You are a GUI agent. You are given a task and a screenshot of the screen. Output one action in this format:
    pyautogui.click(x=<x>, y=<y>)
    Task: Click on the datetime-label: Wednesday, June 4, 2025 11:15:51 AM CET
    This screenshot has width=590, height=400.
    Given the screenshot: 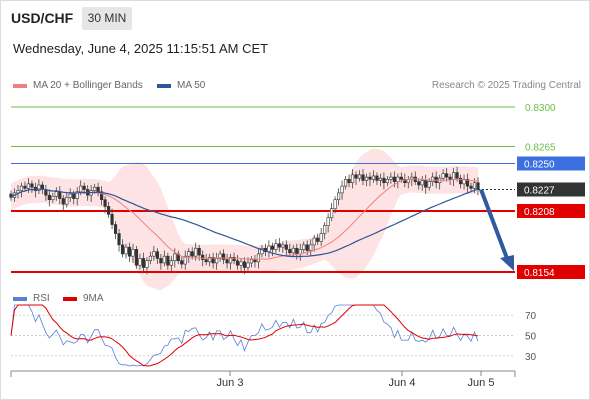 What is the action you would take?
    pyautogui.click(x=141, y=48)
    